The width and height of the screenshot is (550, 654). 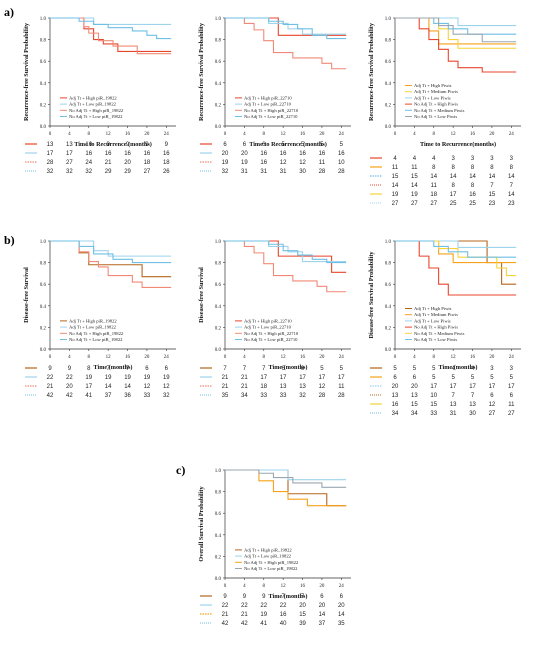 What do you see at coordinates (435, 116) in the screenshot?
I see `legend-entry: No Adj Tt + Low Piwis` at bounding box center [435, 116].